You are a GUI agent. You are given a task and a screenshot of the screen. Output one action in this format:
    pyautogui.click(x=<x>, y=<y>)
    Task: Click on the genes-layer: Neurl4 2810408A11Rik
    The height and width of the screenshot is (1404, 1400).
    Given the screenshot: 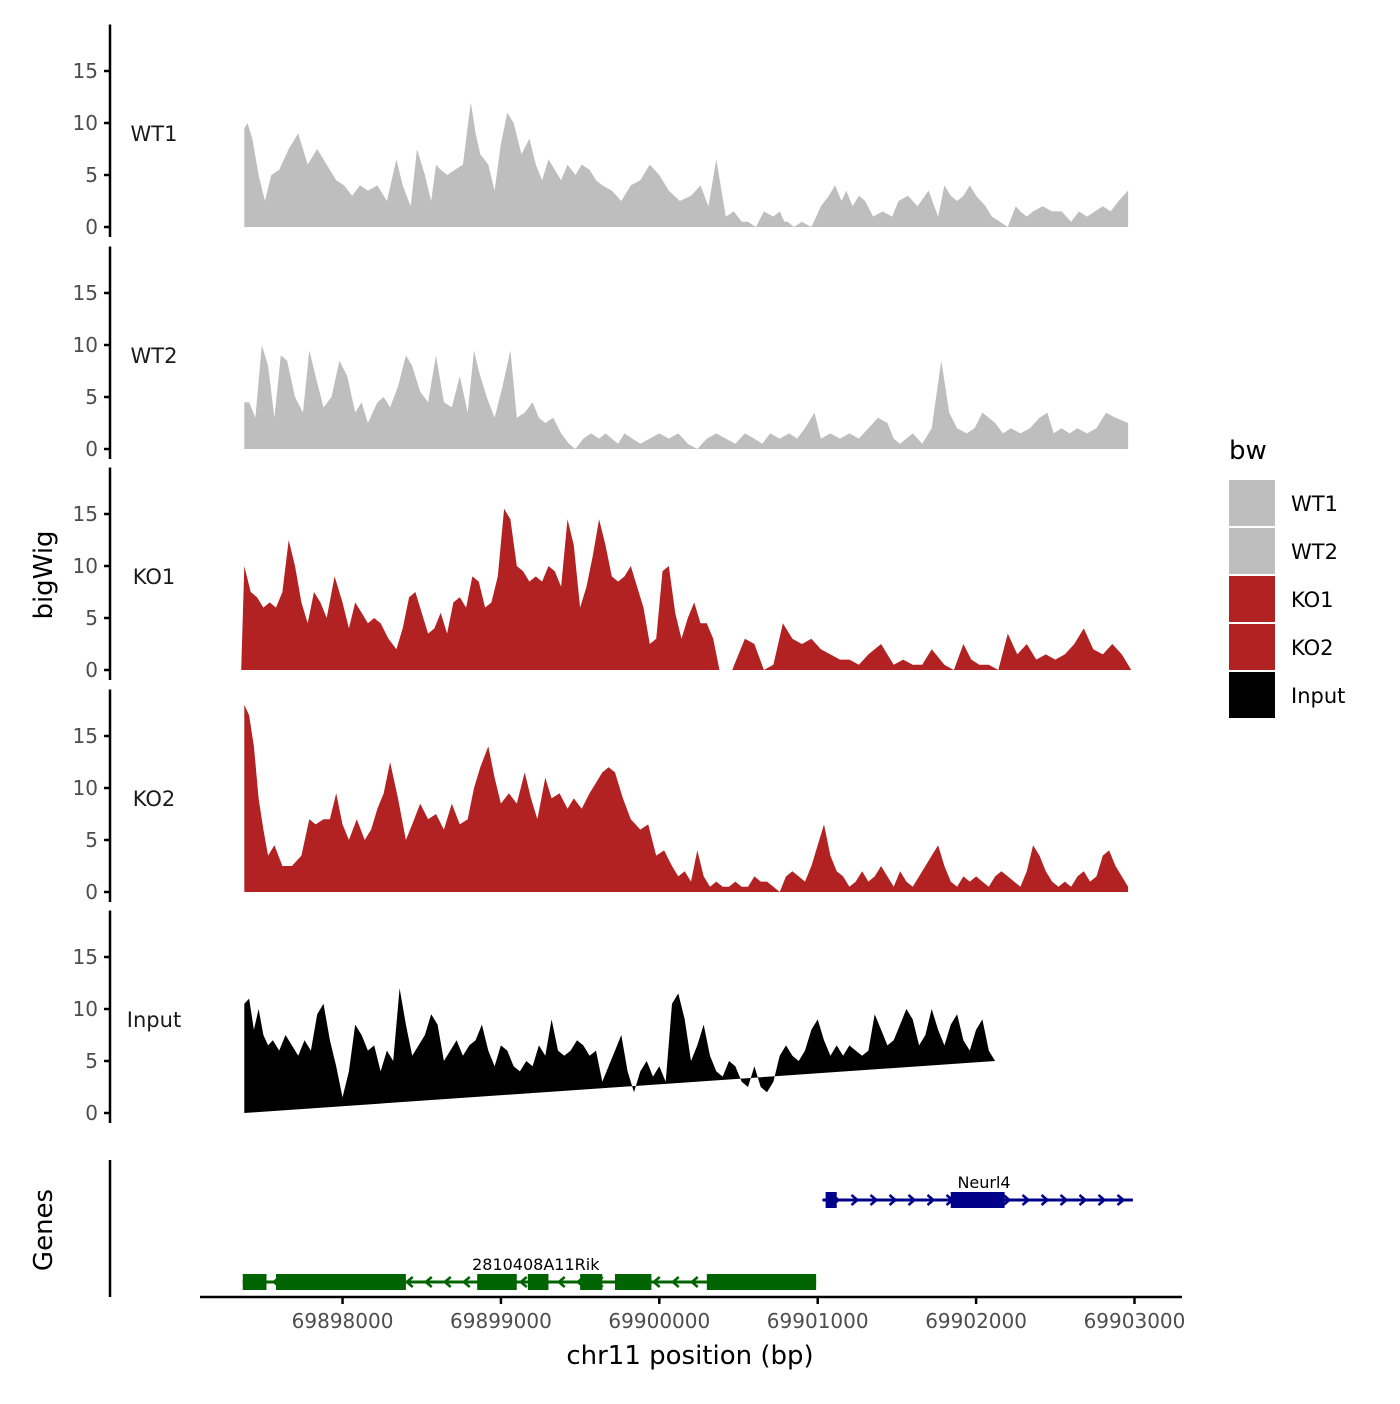 What is the action you would take?
    pyautogui.click(x=620, y=1228)
    